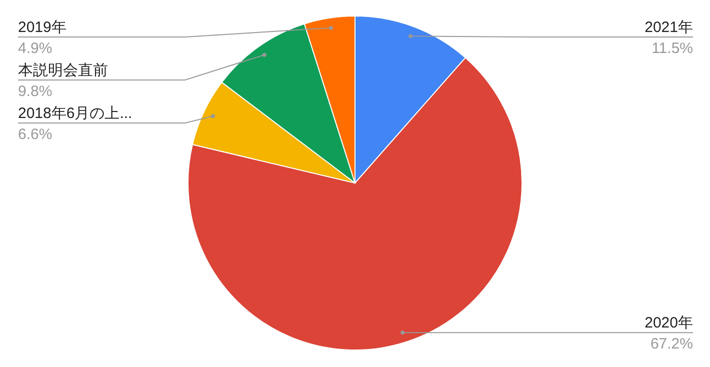  I want to click on slice-label: 本説明会直前, so click(63, 70).